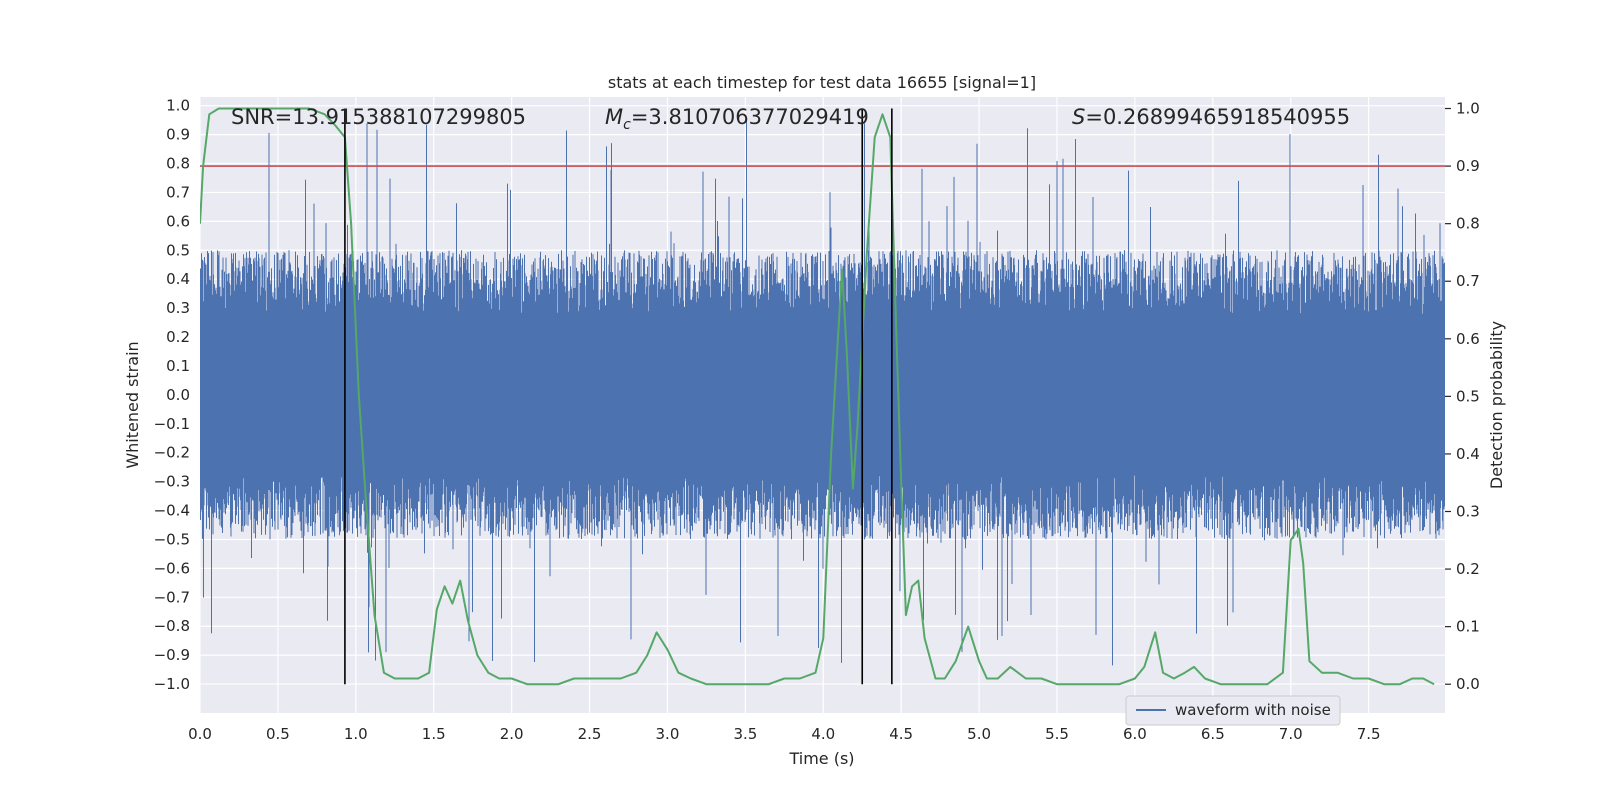  Describe the element at coordinates (172, 684) in the screenshot. I see `y-tick-label: −1.0` at that location.